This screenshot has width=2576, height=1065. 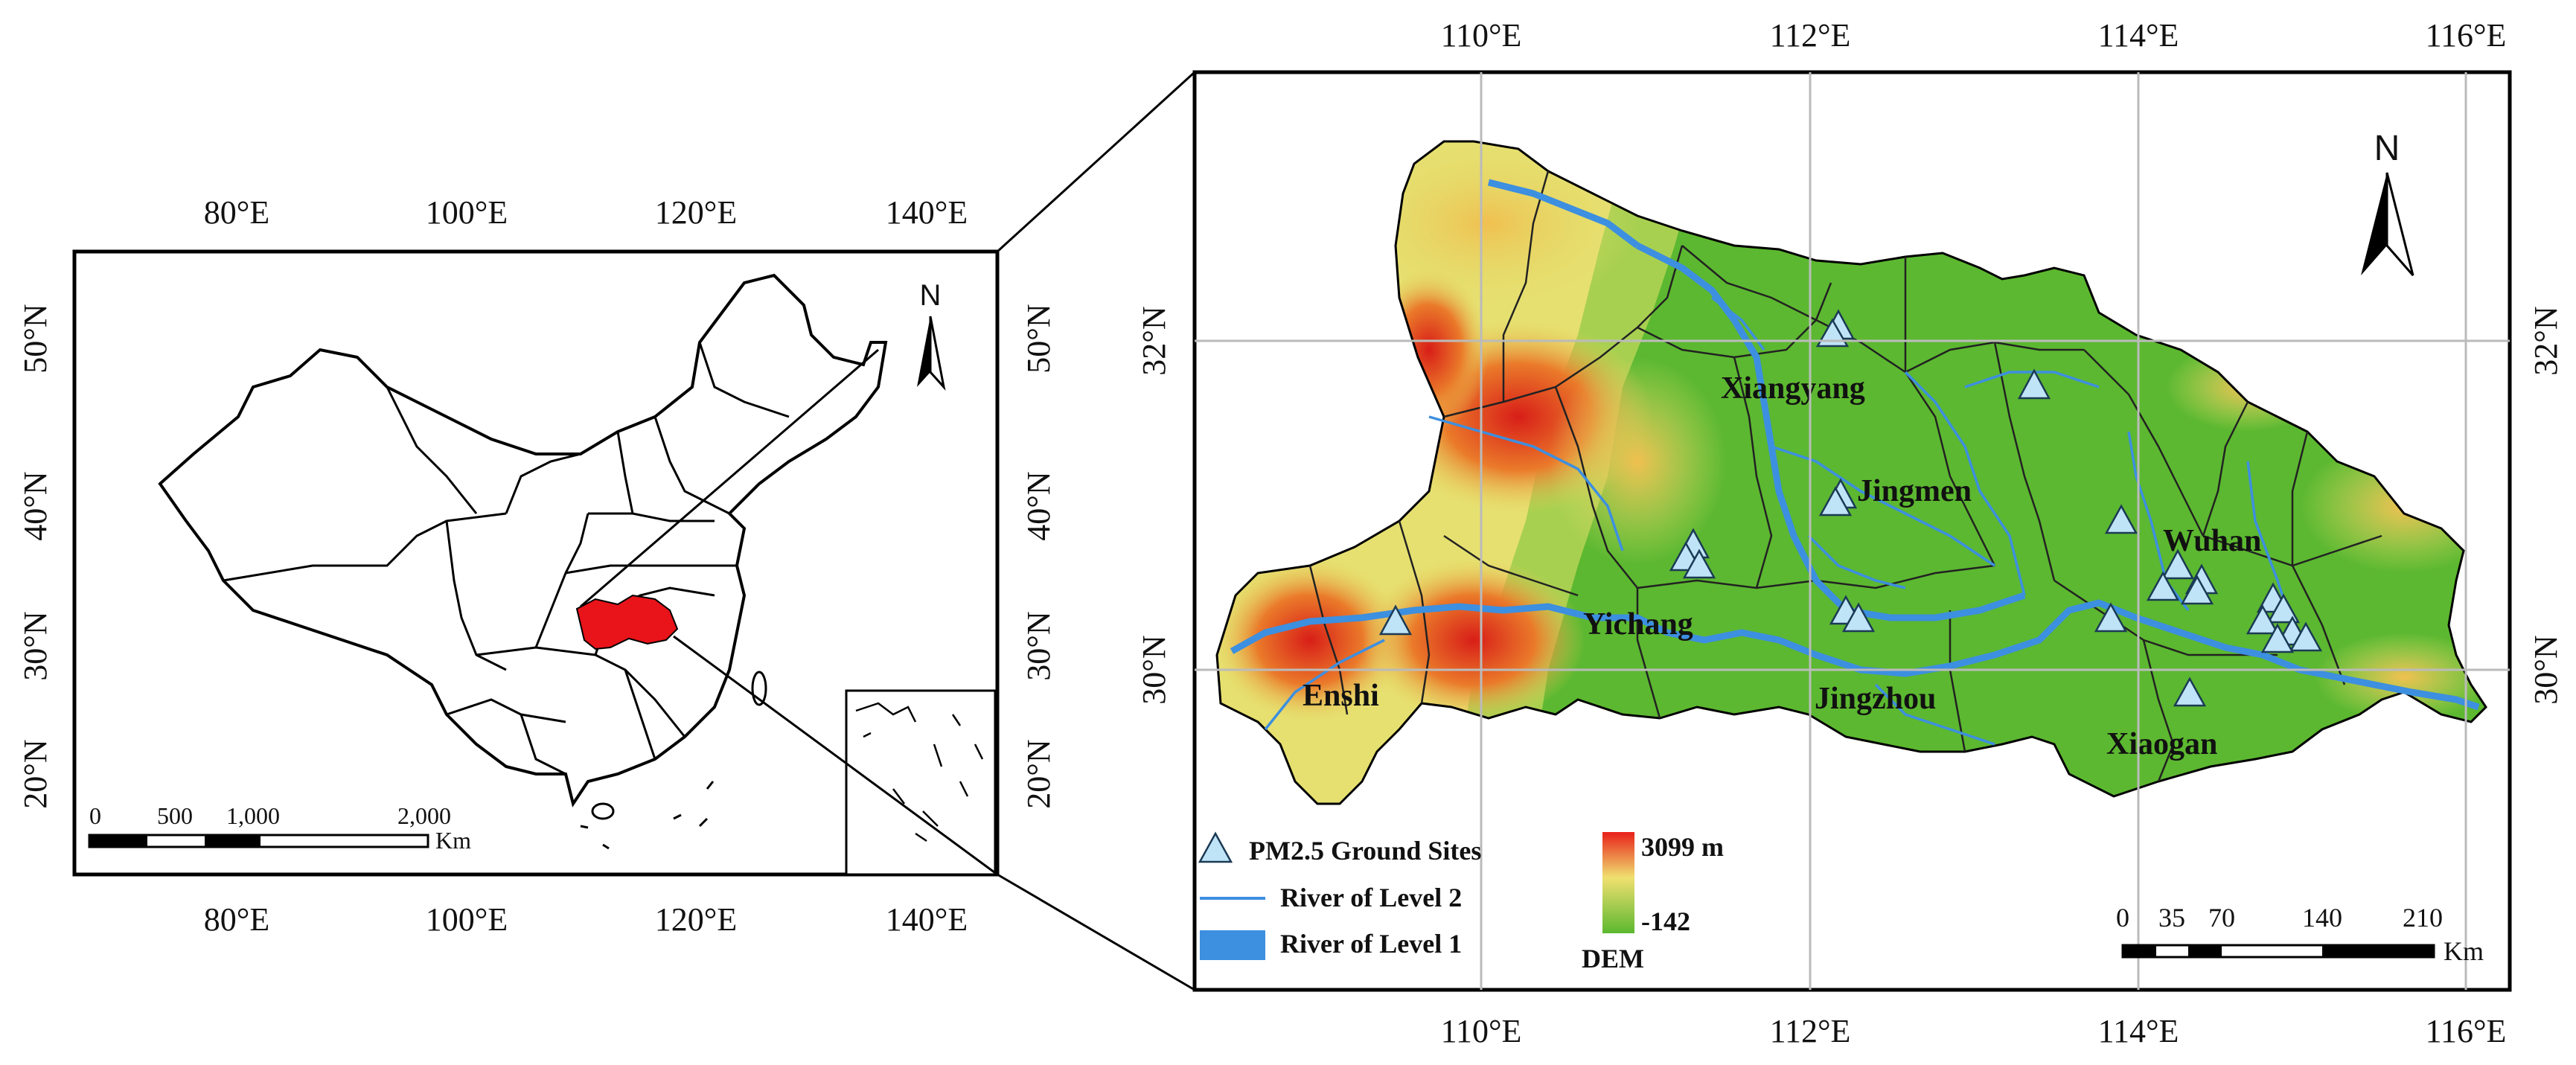 I want to click on hubei-bottom-tick-114: 114°E, so click(x=2138, y=1031).